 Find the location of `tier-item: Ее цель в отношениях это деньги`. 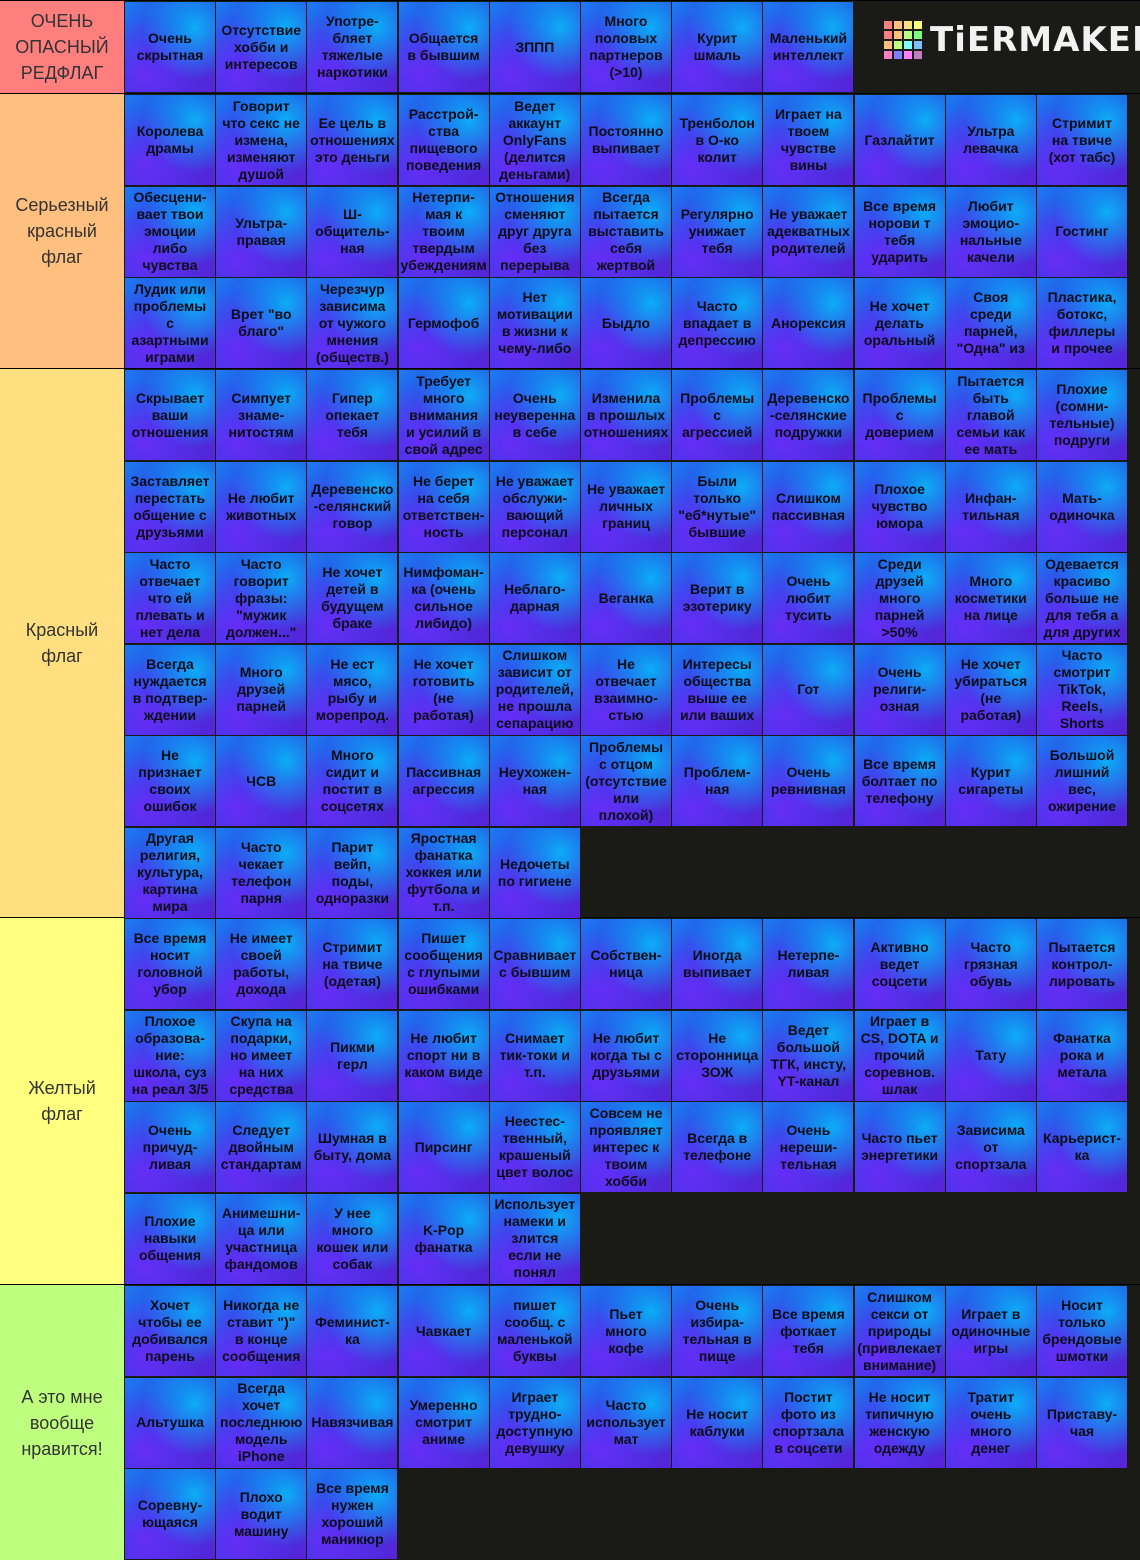

tier-item: Ее цель в отношениях это деньги is located at coordinates (352, 140).